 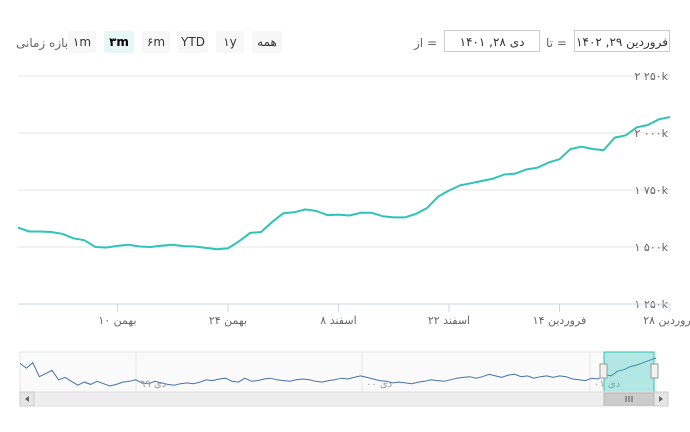 I want to click on zoom-button-all: همه, so click(x=267, y=42).